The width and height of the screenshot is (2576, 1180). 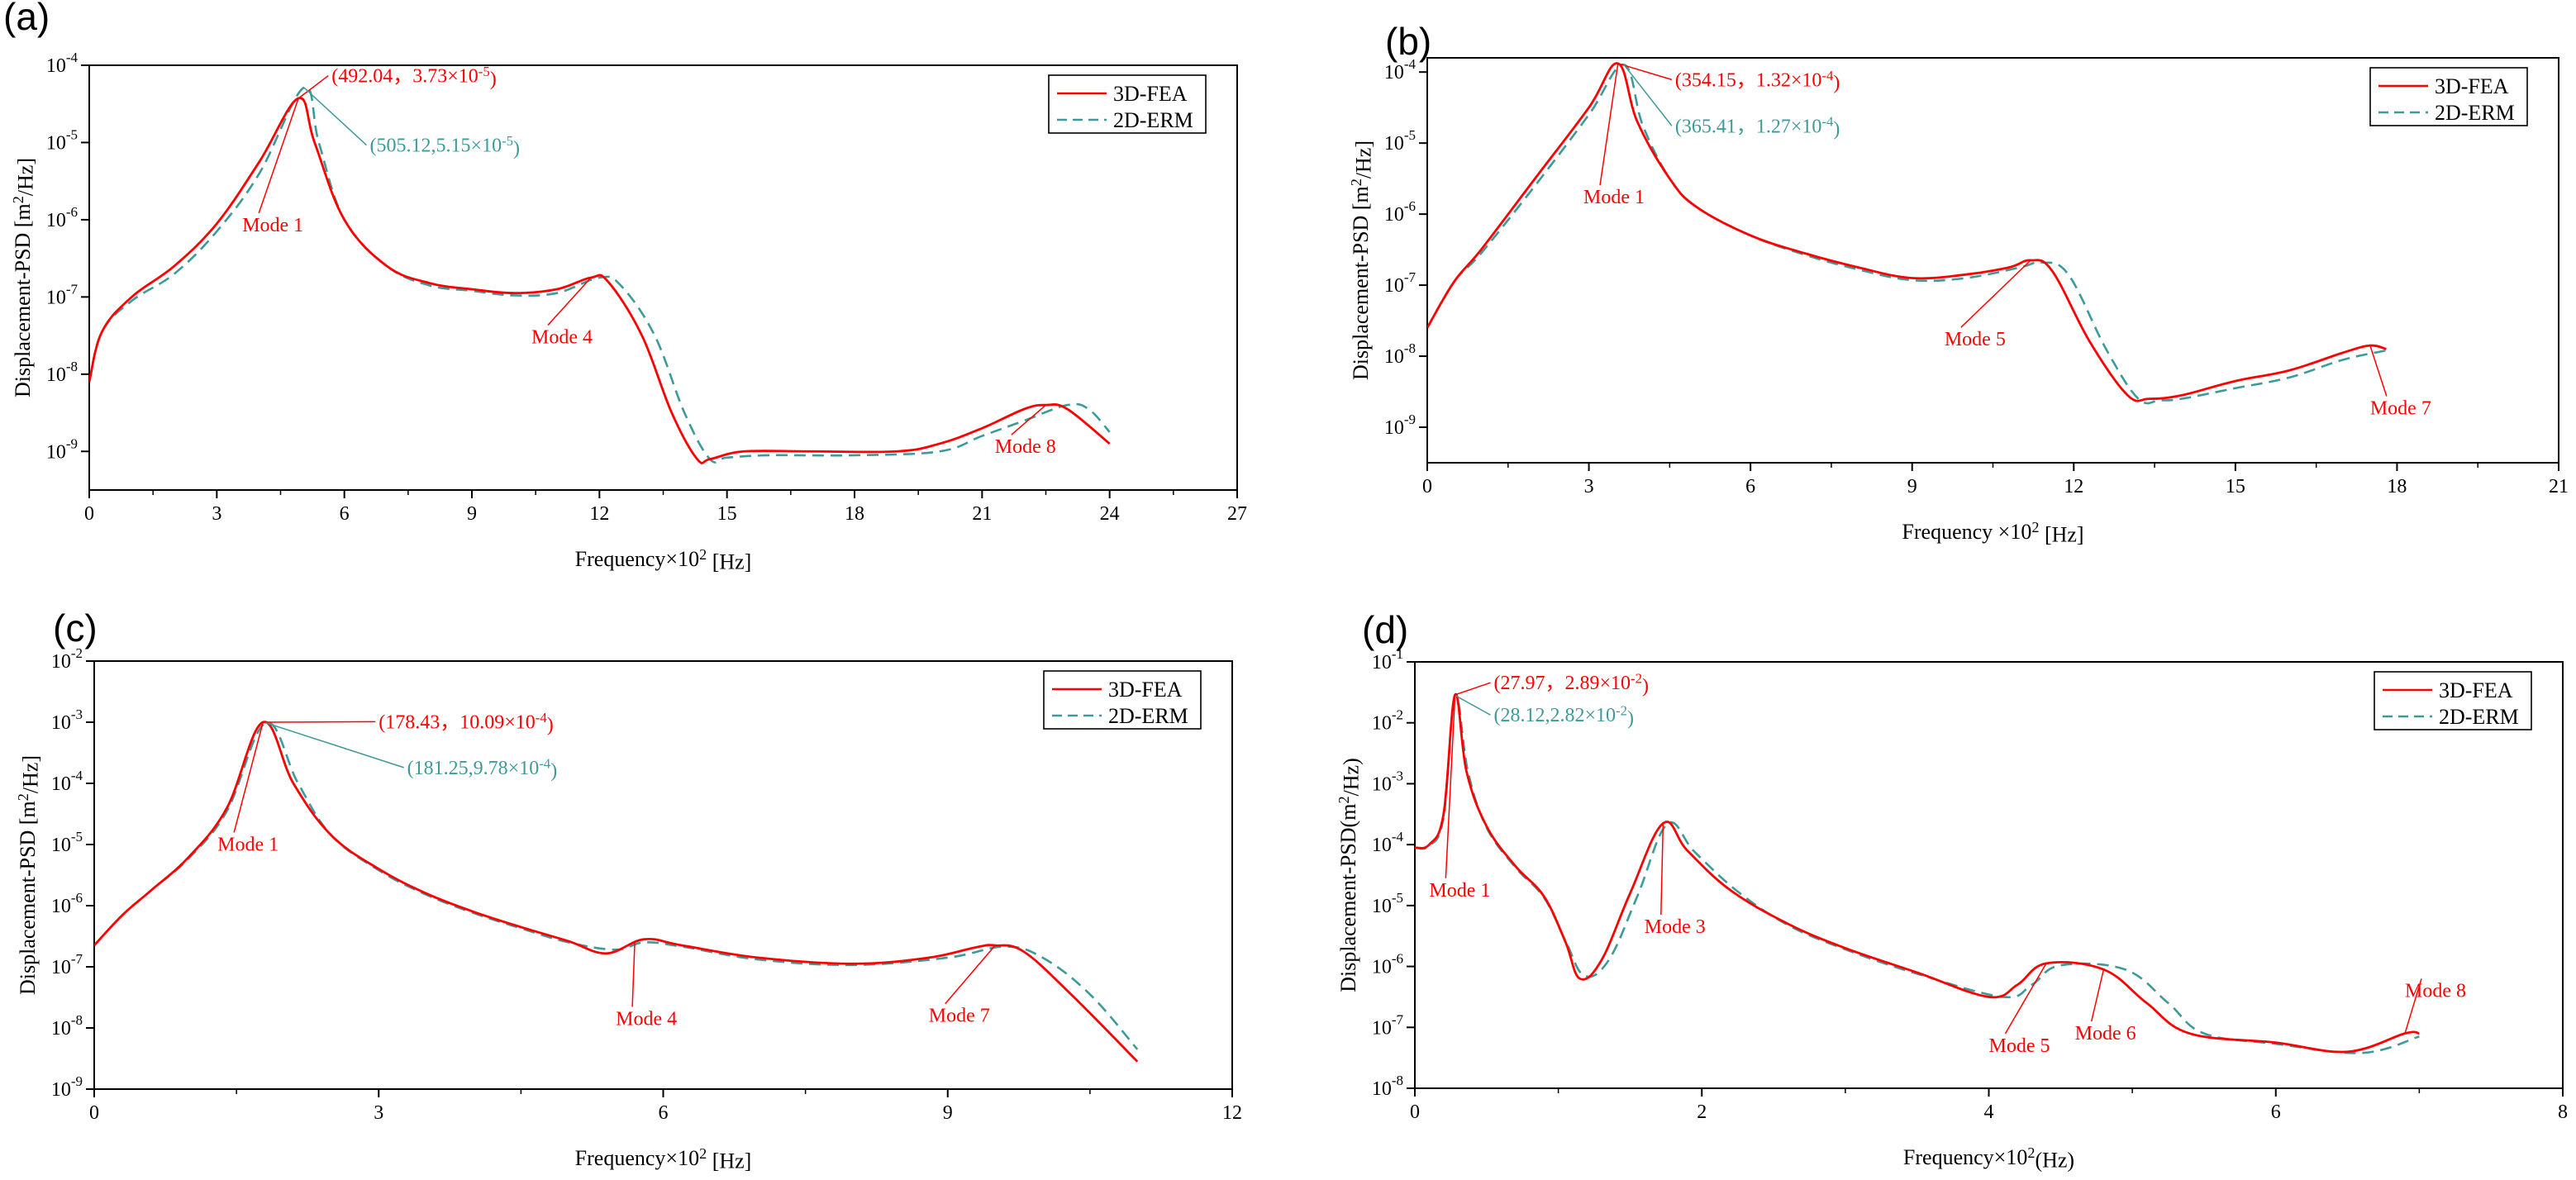 I want to click on peak-coordinate-label: (354.15，1.32×10-4), so click(x=1758, y=81).